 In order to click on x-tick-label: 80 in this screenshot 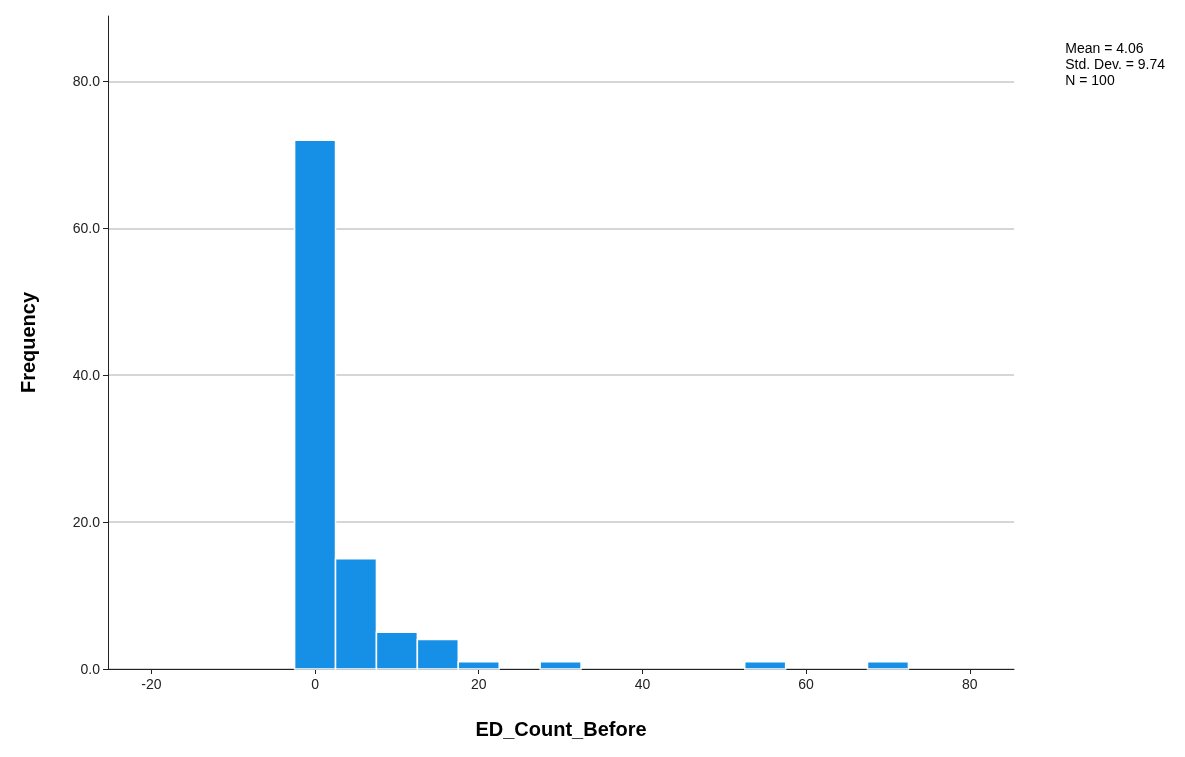, I will do `click(970, 684)`.